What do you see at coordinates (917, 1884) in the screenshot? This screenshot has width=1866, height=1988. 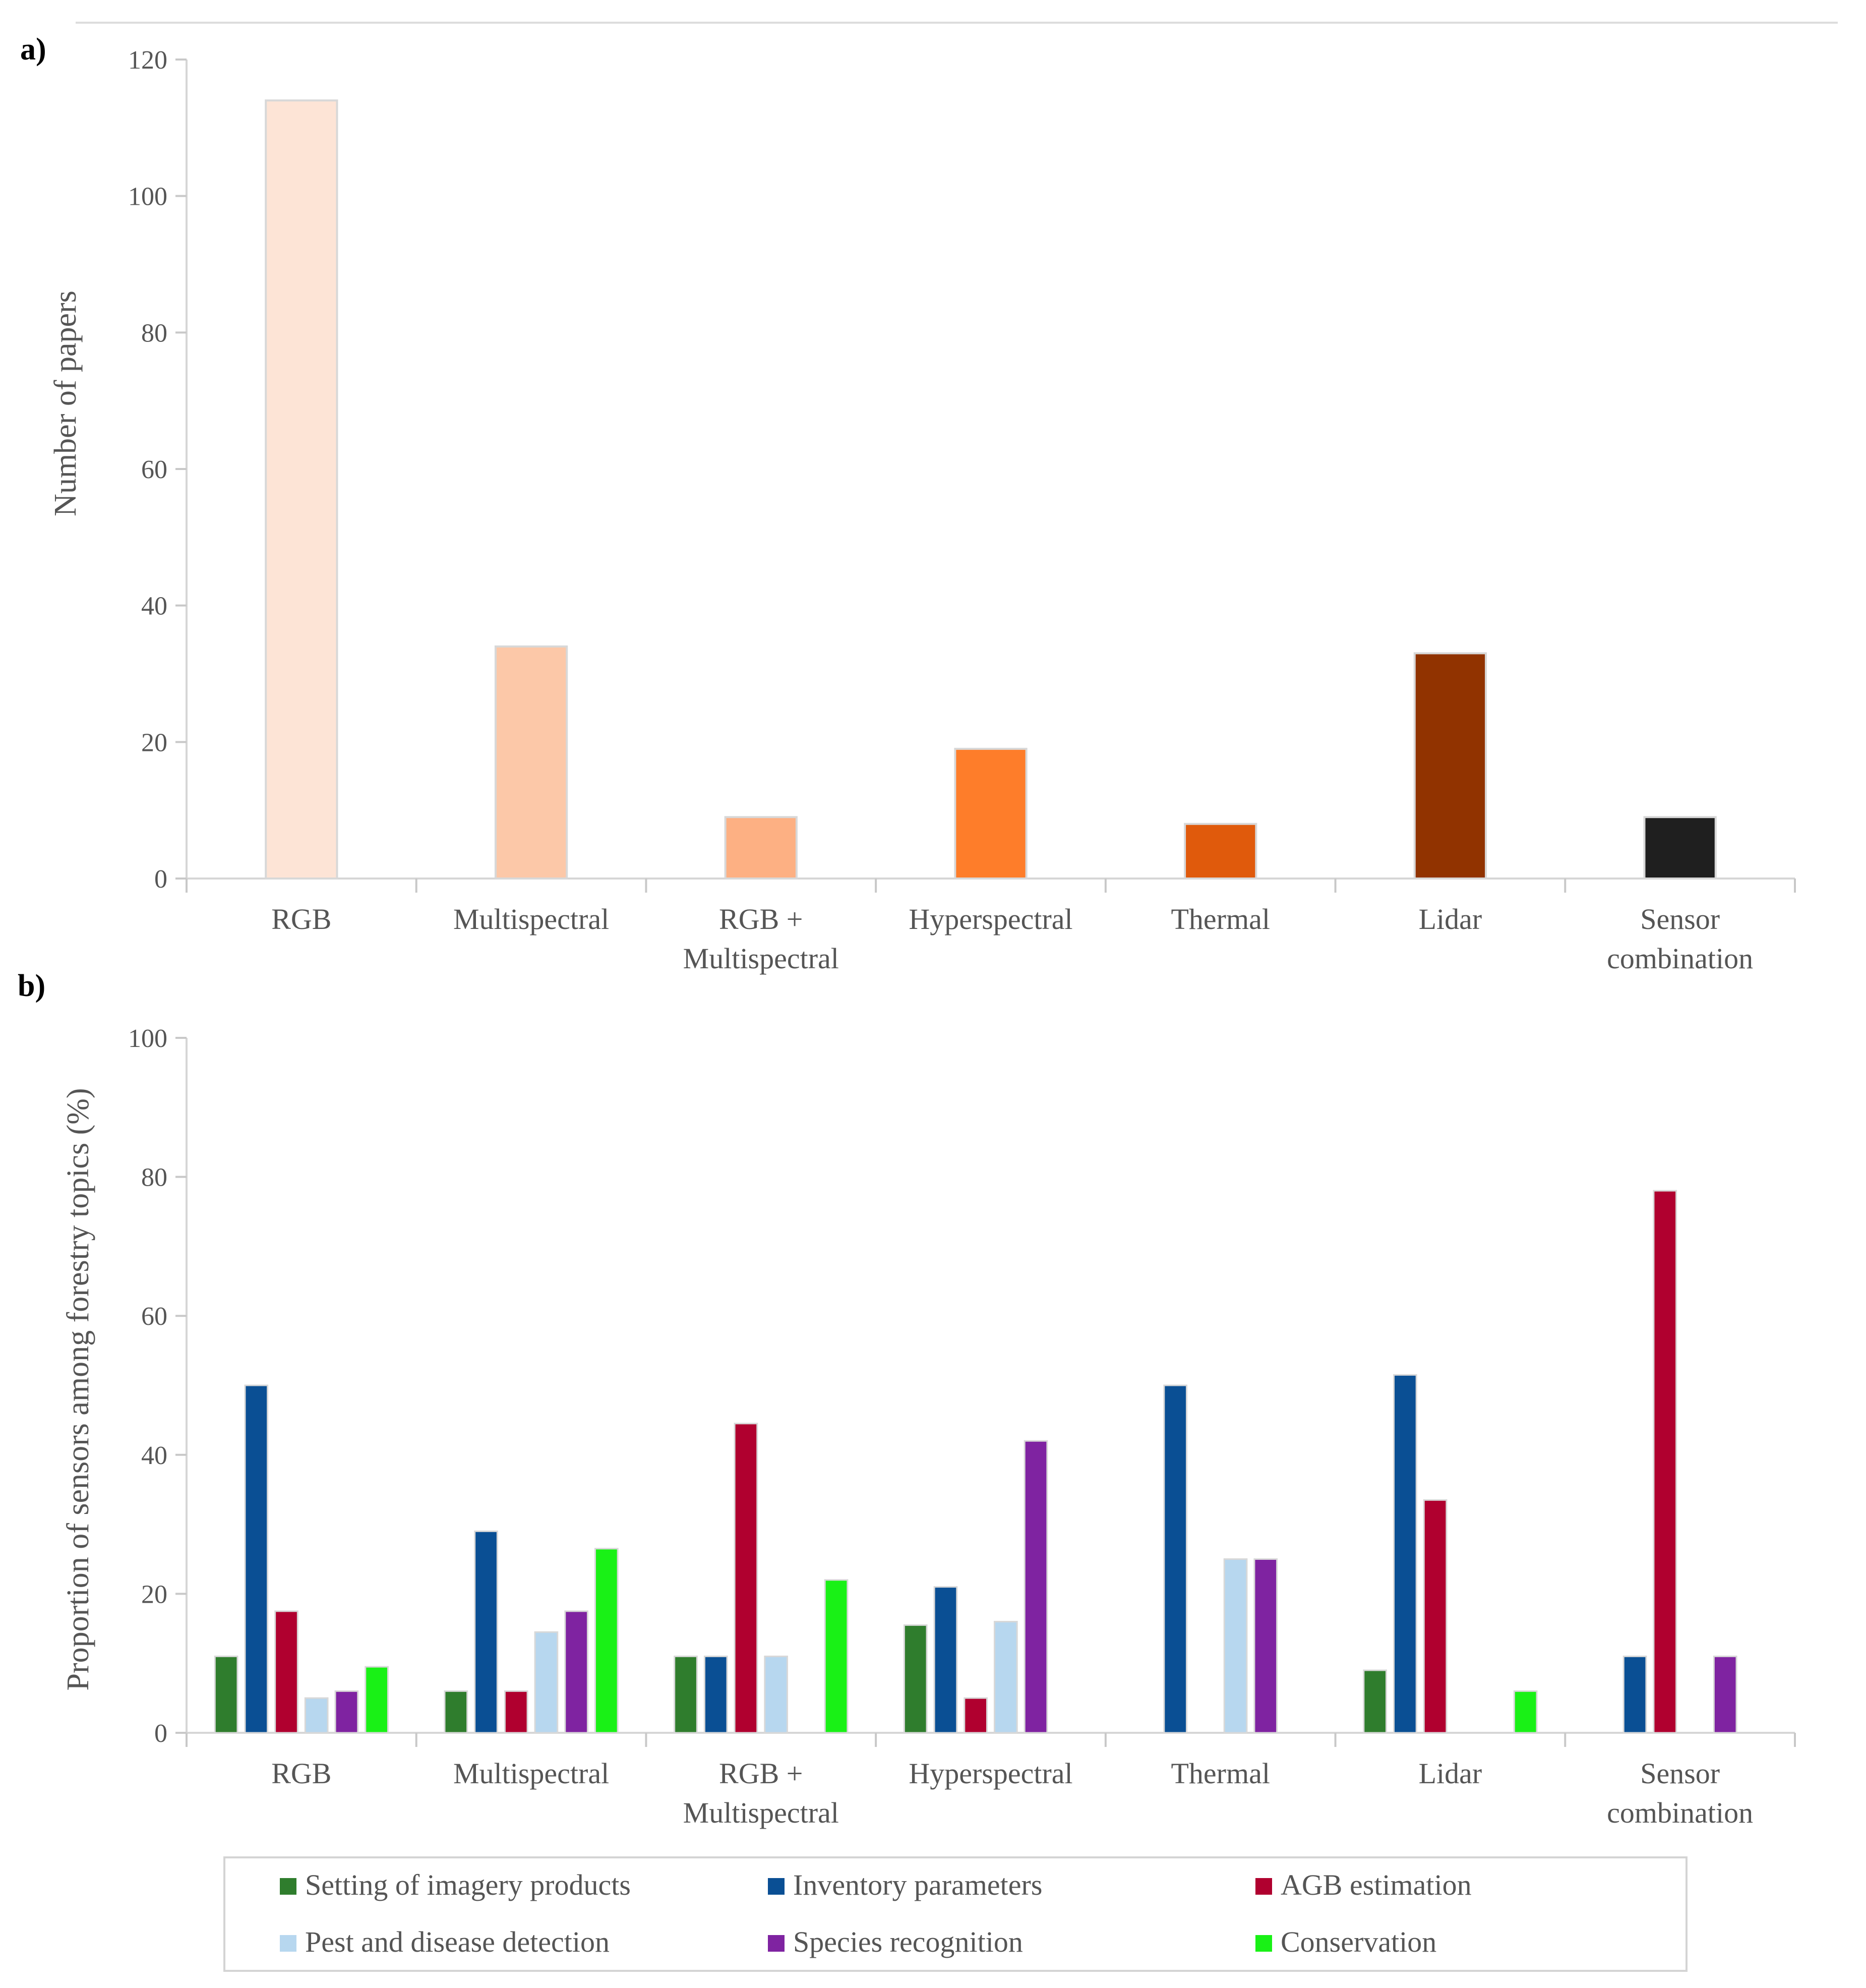 I see `legend-entry-label: Inventory parameters` at bounding box center [917, 1884].